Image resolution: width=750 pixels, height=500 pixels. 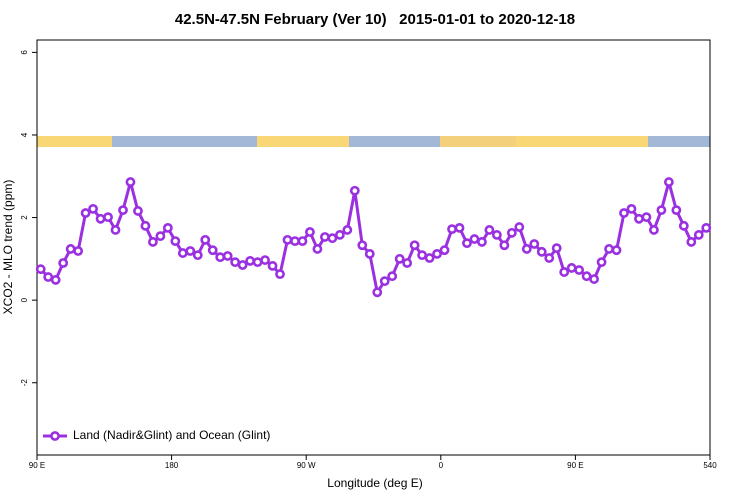 What do you see at coordinates (156, 435) in the screenshot?
I see `legend: Land (Nadir&Glint) and Ocean (Glint)` at bounding box center [156, 435].